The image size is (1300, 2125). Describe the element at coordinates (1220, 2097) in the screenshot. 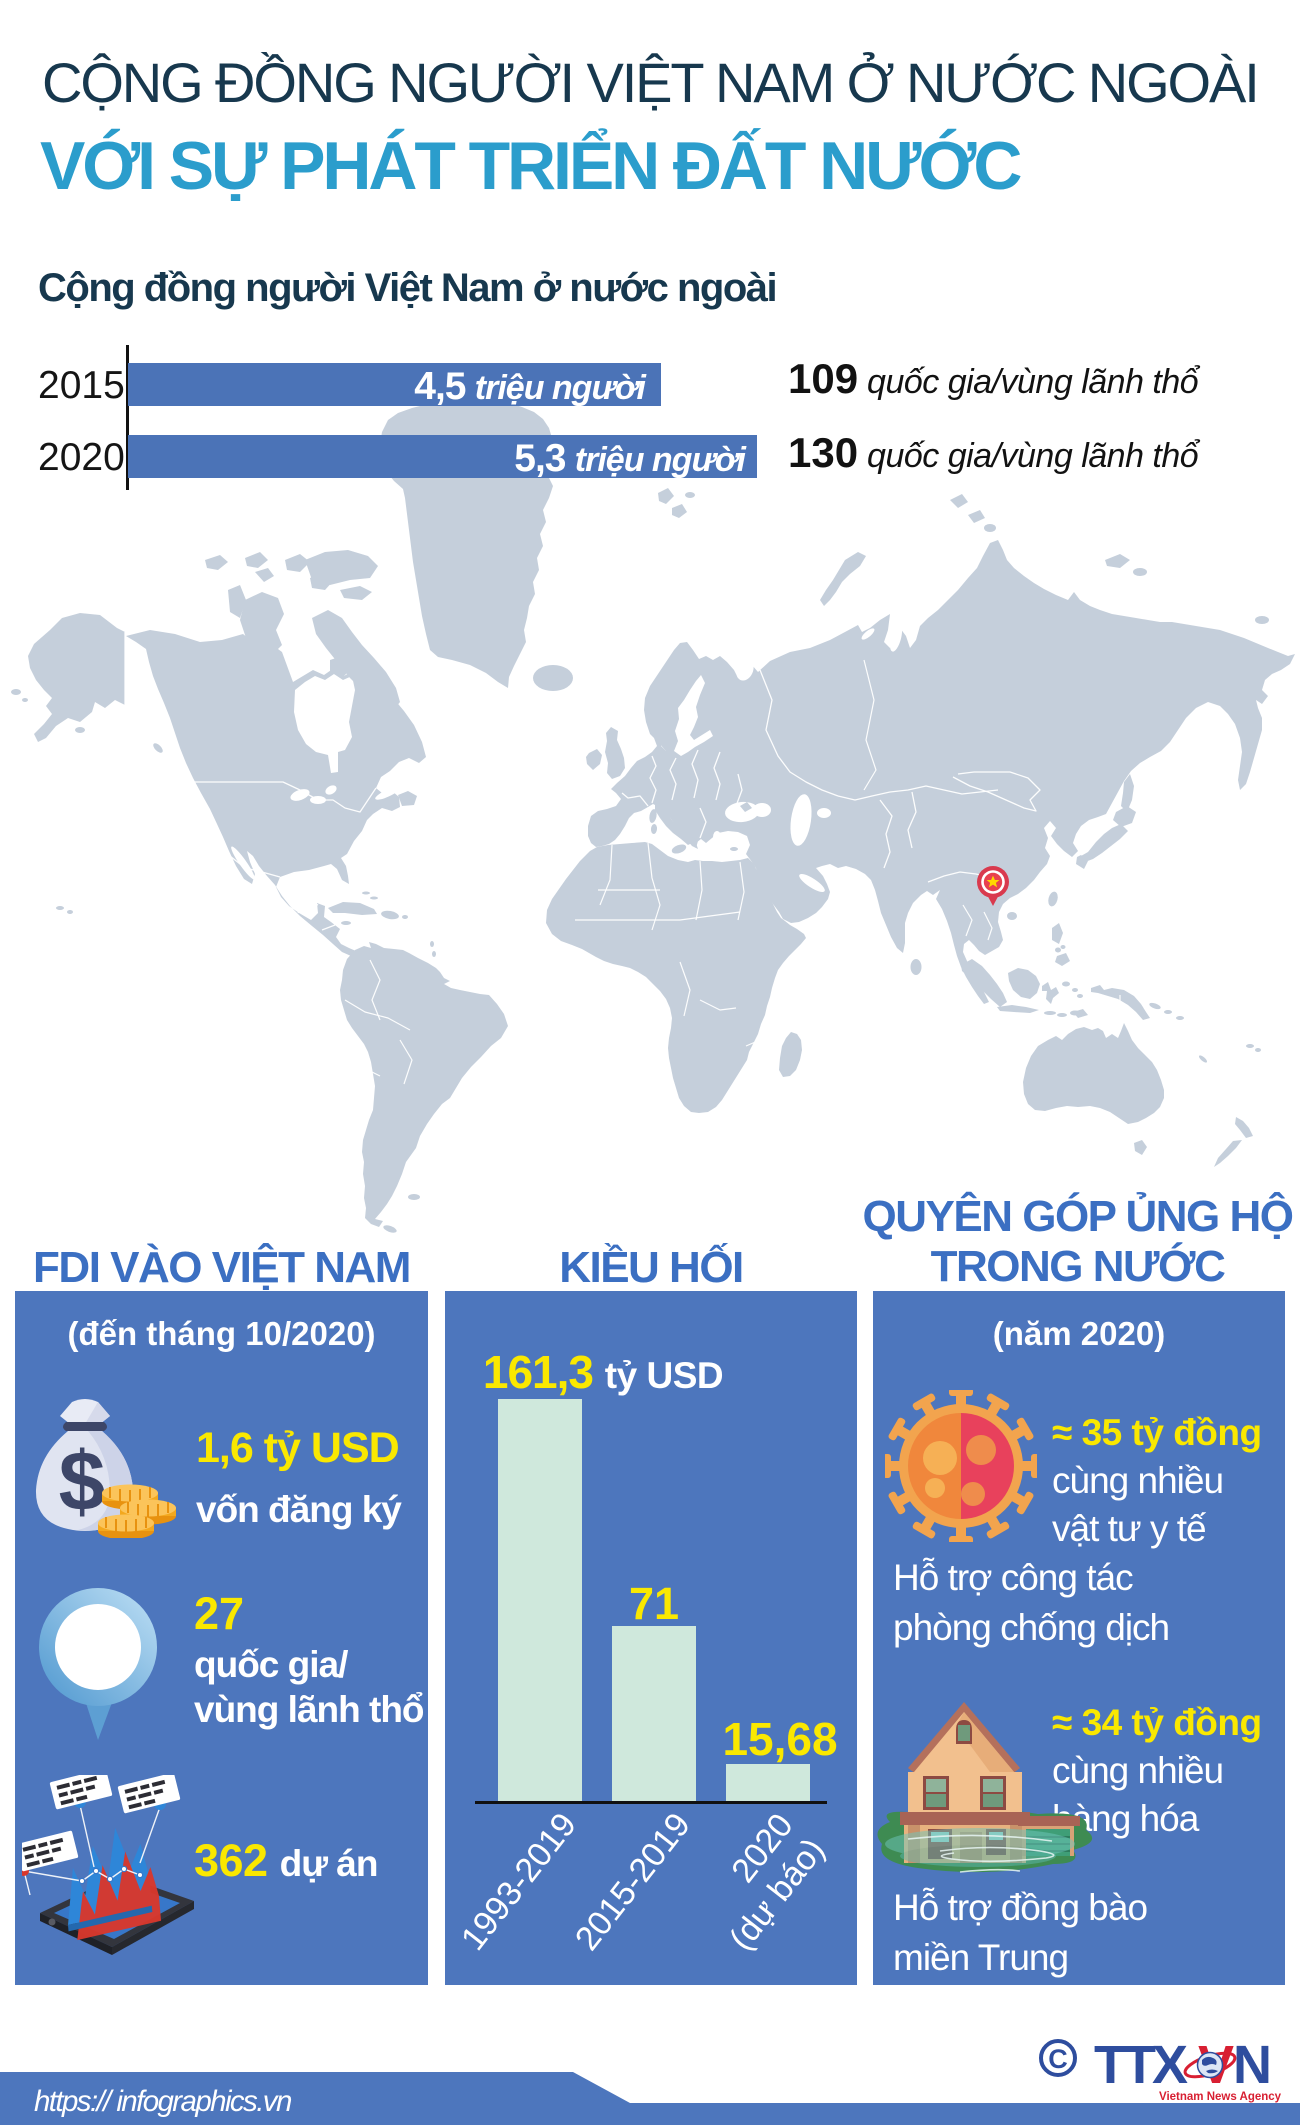

I see `svg-text: Vietnam News Agency` at that location.